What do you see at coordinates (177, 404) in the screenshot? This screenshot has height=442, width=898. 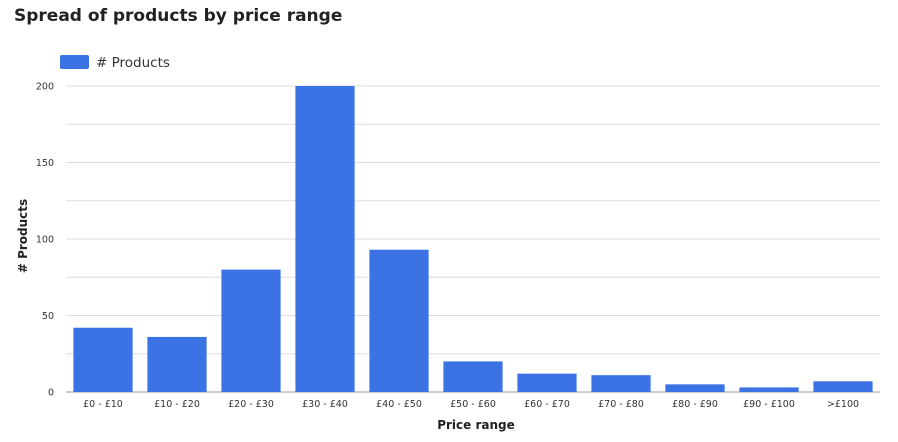 I see `x-tick-label: £10 - £20` at bounding box center [177, 404].